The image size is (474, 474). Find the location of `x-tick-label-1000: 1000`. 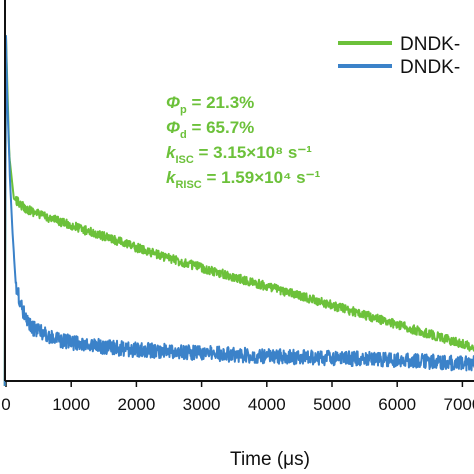

x-tick-label-1000: 1000 is located at coordinates (71, 404).